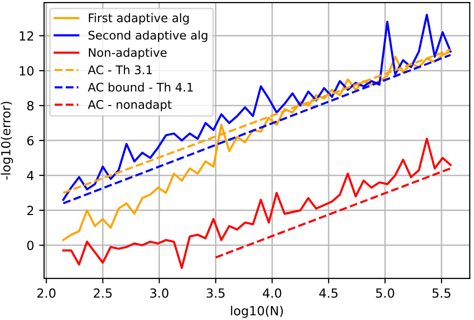 The height and width of the screenshot is (320, 474). I want to click on x-tick-label: 4.0, so click(272, 293).